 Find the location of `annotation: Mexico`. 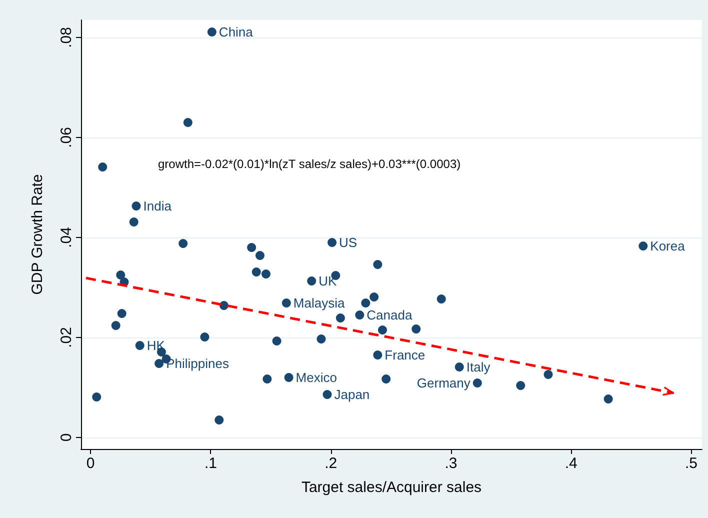

annotation: Mexico is located at coordinates (316, 377).